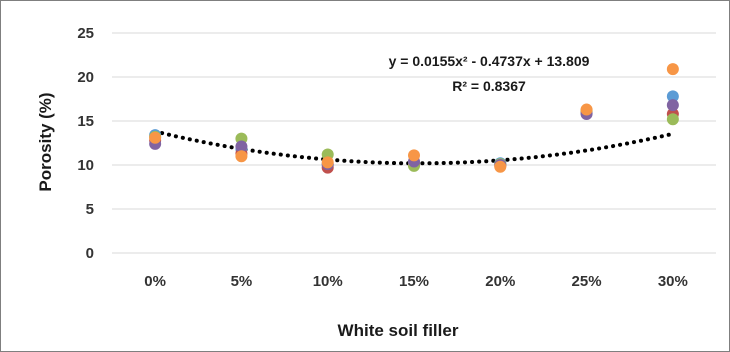 The width and height of the screenshot is (730, 352). I want to click on x-tick-label: 10%, so click(328, 281).